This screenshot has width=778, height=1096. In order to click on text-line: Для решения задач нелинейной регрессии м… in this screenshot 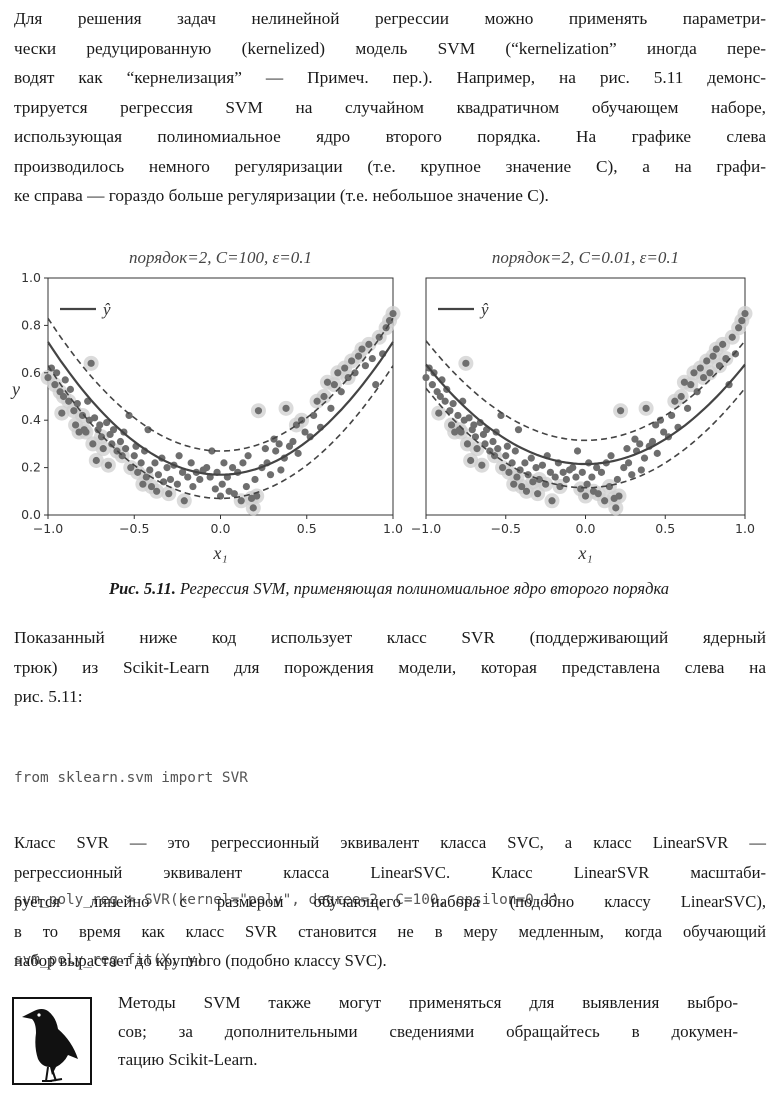, I will do `click(390, 18)`.